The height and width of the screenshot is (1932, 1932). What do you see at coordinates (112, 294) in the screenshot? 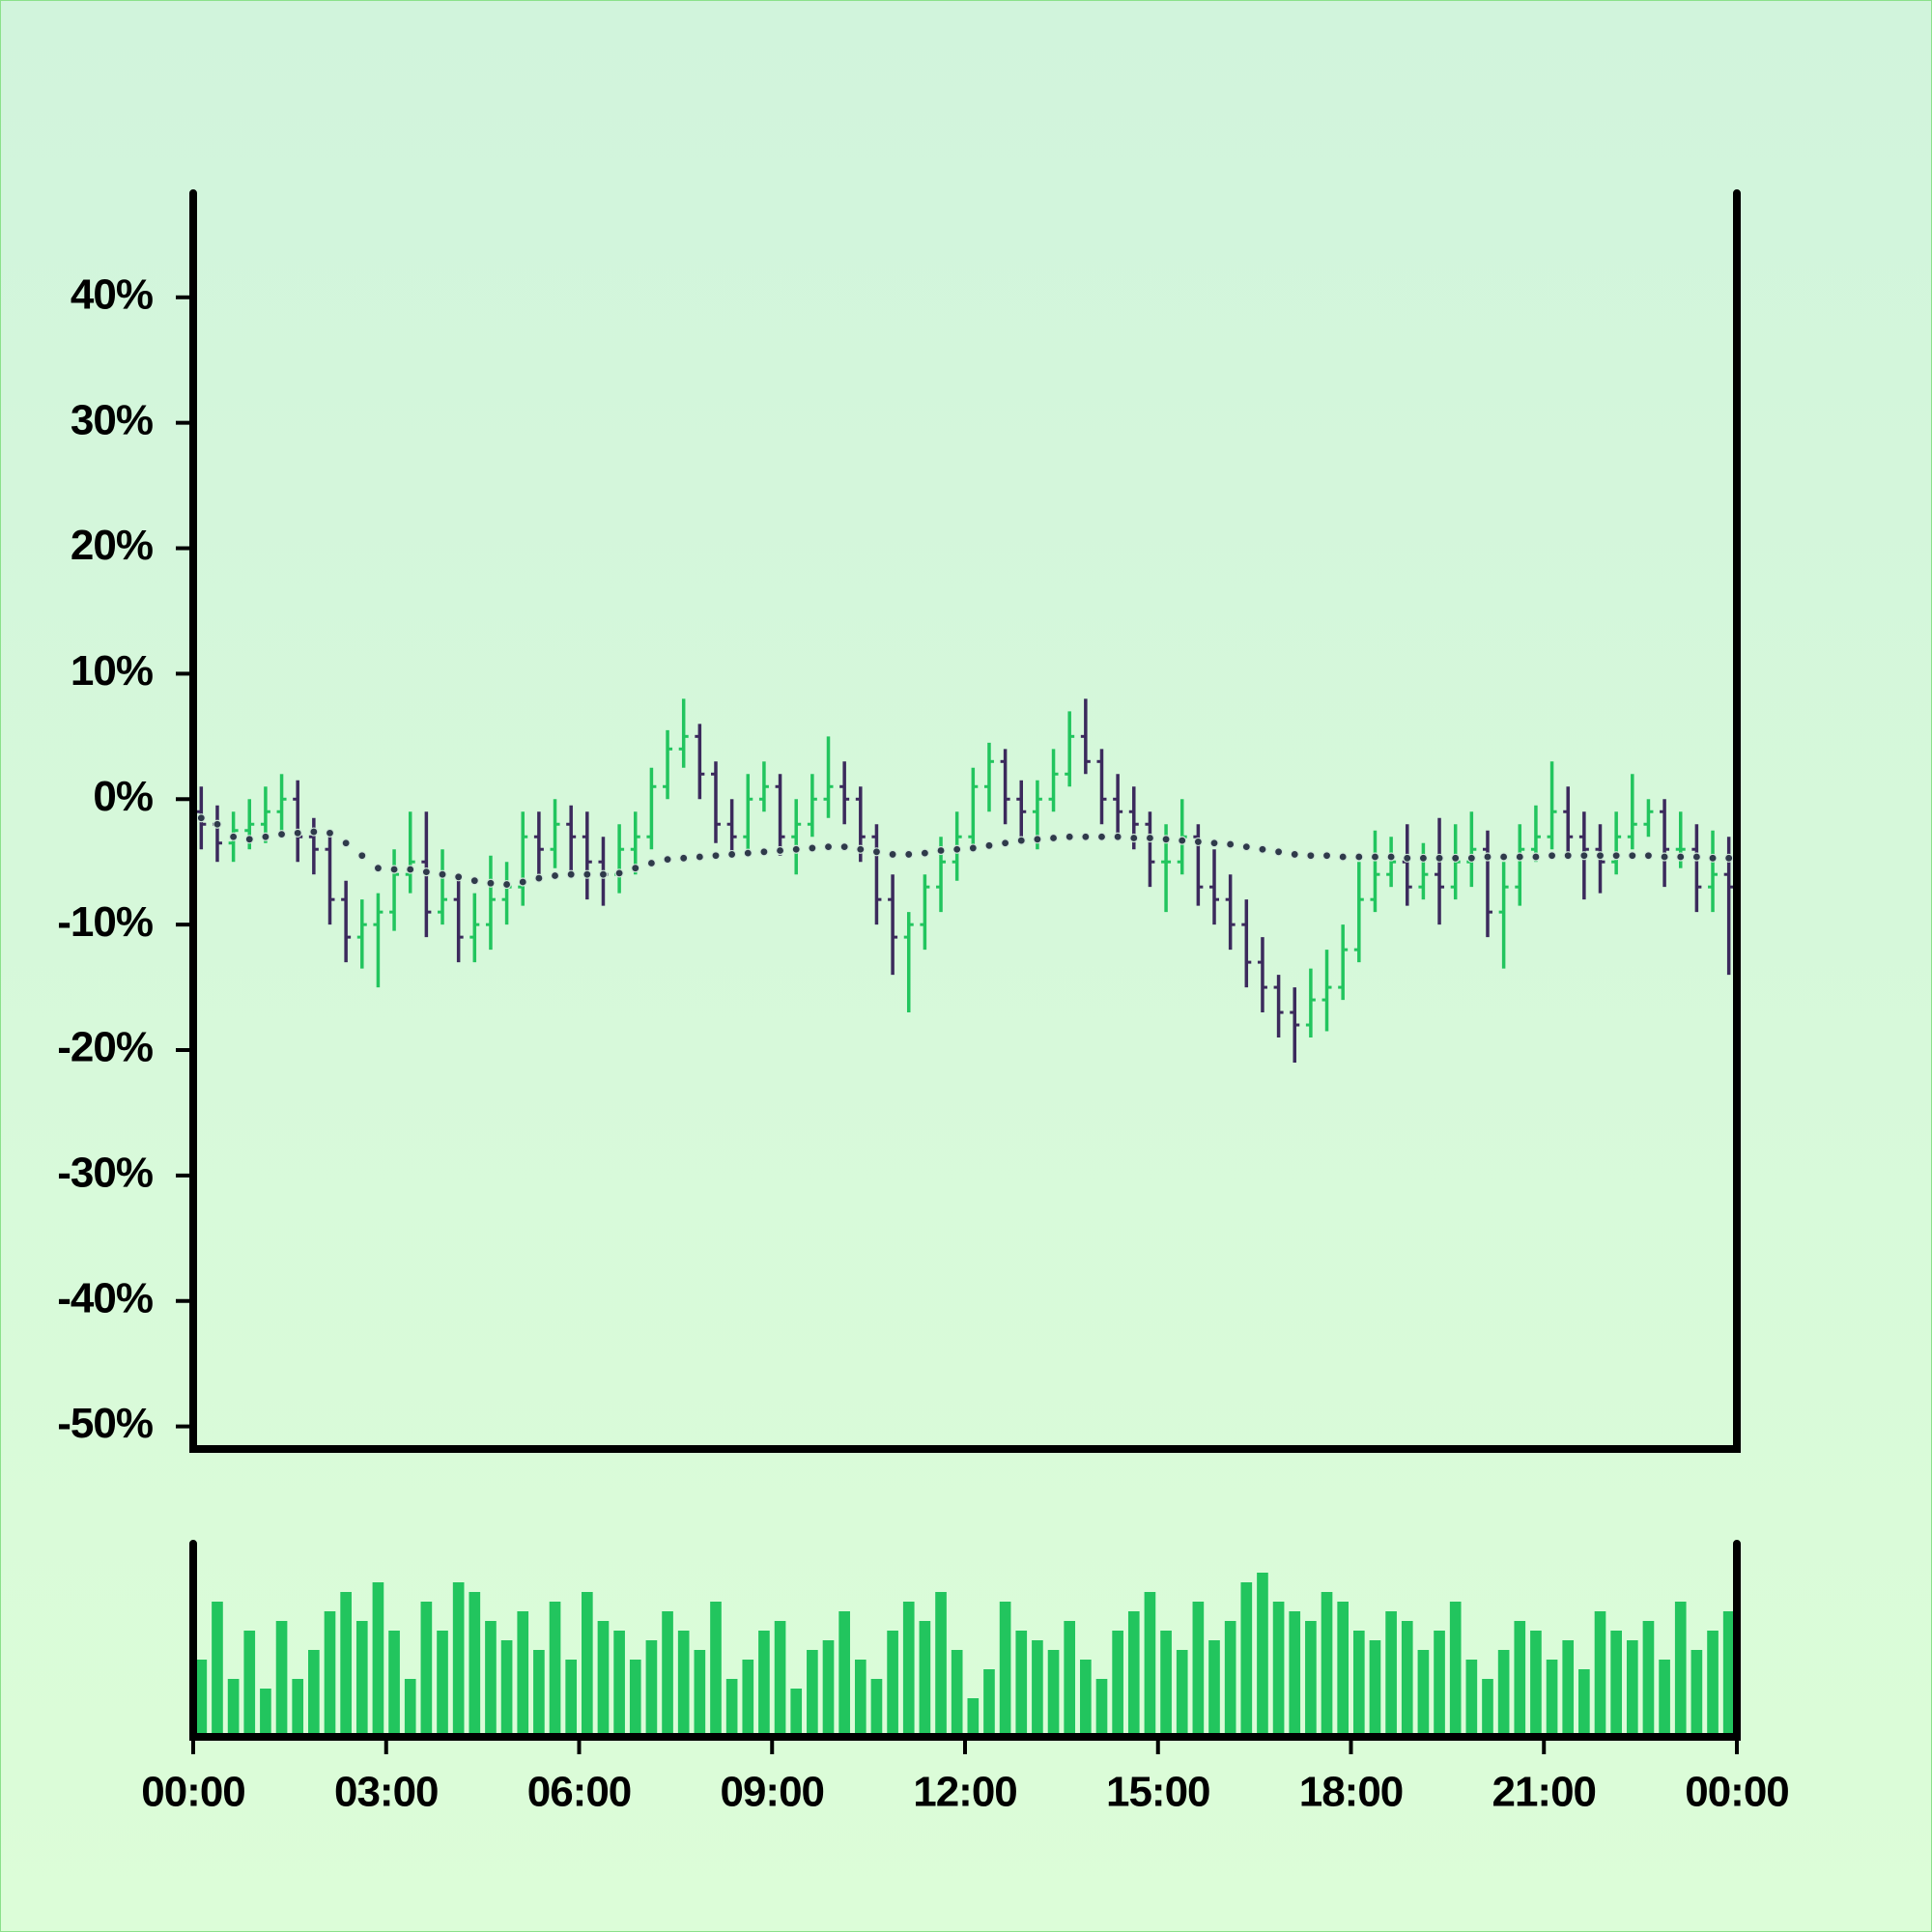
I see `y-tick-label: 40%` at bounding box center [112, 294].